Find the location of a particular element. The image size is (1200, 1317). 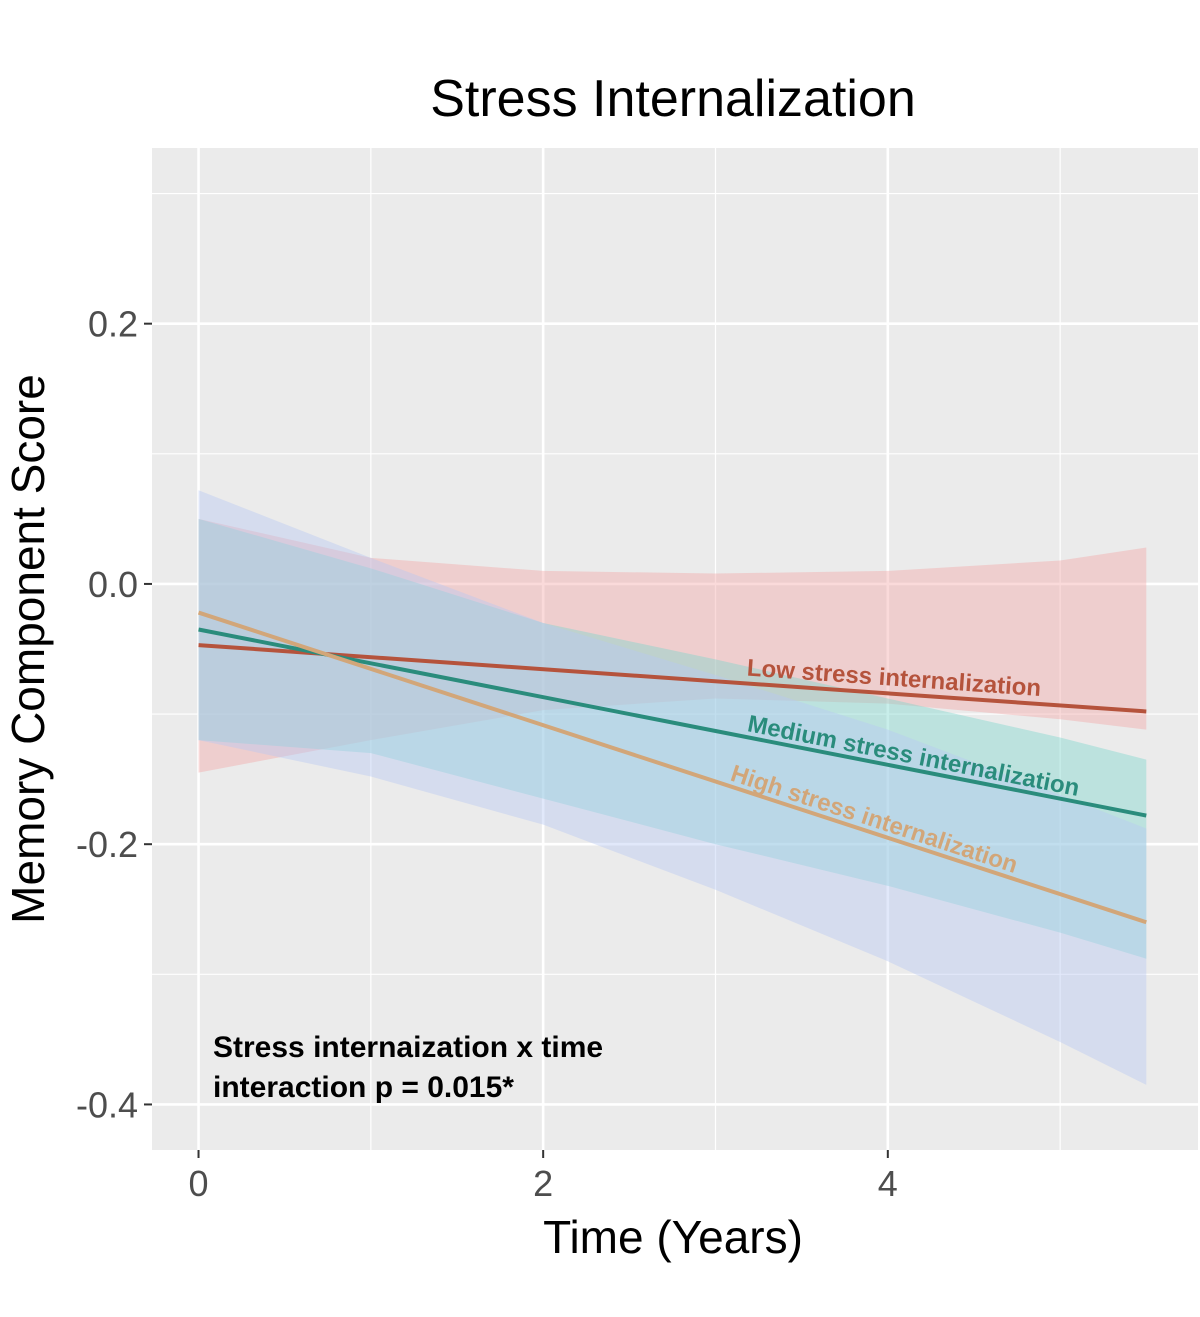

y-tick-label: 0.2 is located at coordinates (113, 324).